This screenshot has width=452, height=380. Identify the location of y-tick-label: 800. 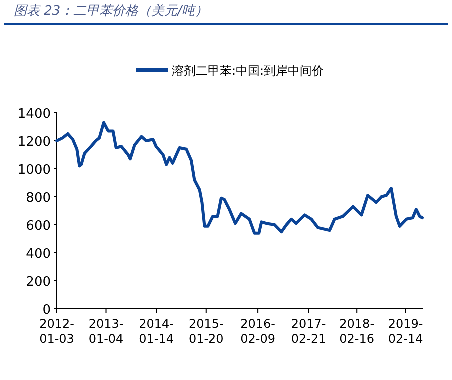
(38, 198).